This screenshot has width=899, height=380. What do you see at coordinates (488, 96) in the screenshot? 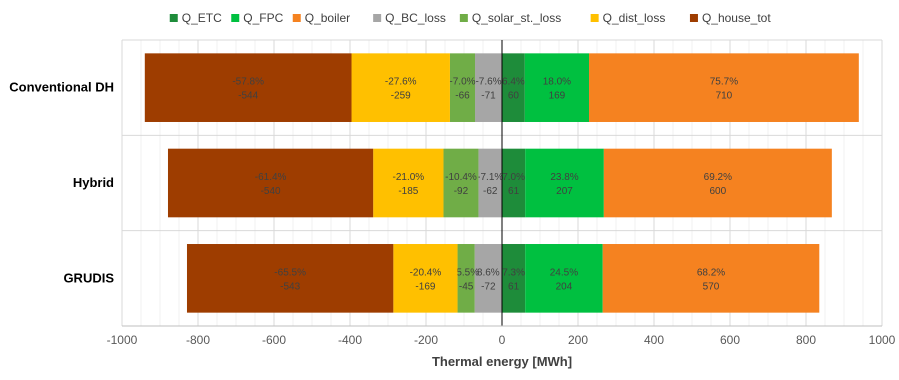
I see `data-label-value: -71` at bounding box center [488, 96].